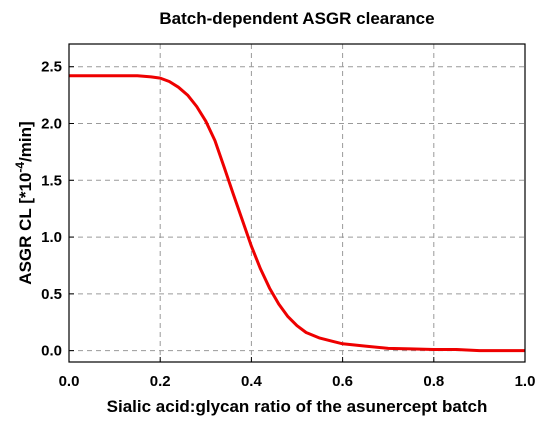 This screenshot has height=427, width=550. I want to click on y-axis-label-suffix: /min], so click(25, 141).